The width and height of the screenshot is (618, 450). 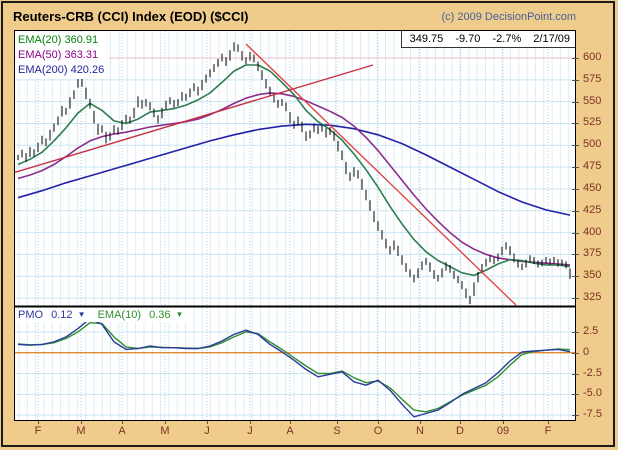 What do you see at coordinates (426, 39) in the screenshot?
I see `quote-last: 349.75` at bounding box center [426, 39].